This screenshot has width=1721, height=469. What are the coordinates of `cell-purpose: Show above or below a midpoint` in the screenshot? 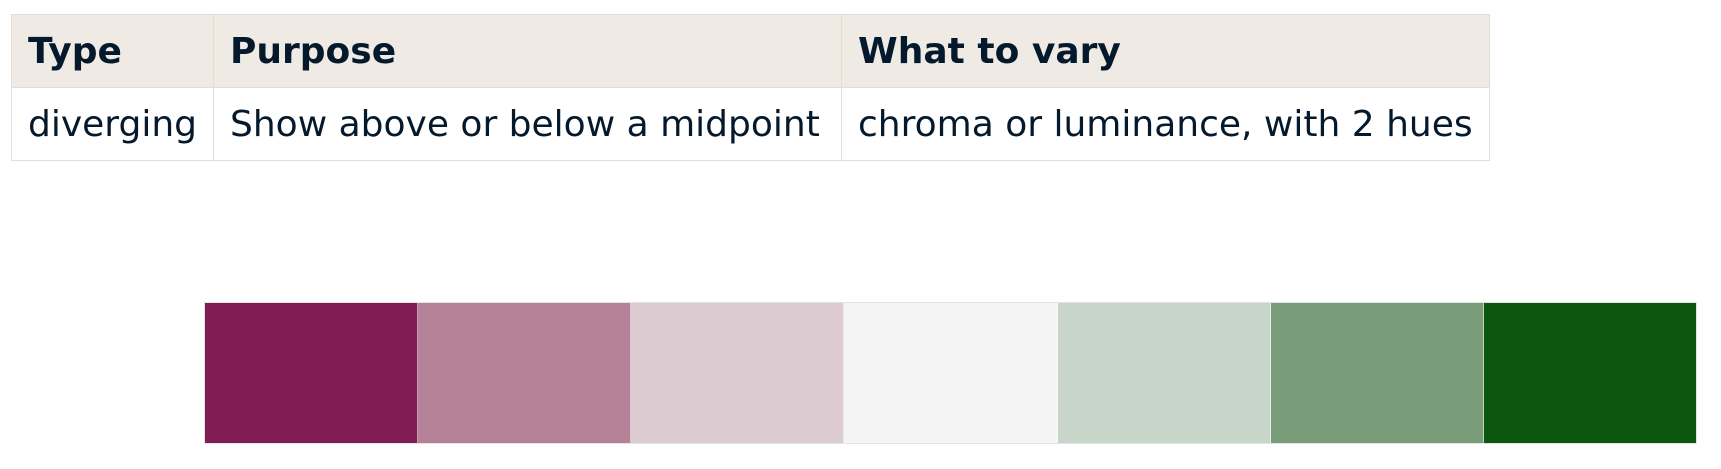 It's located at (527, 124).